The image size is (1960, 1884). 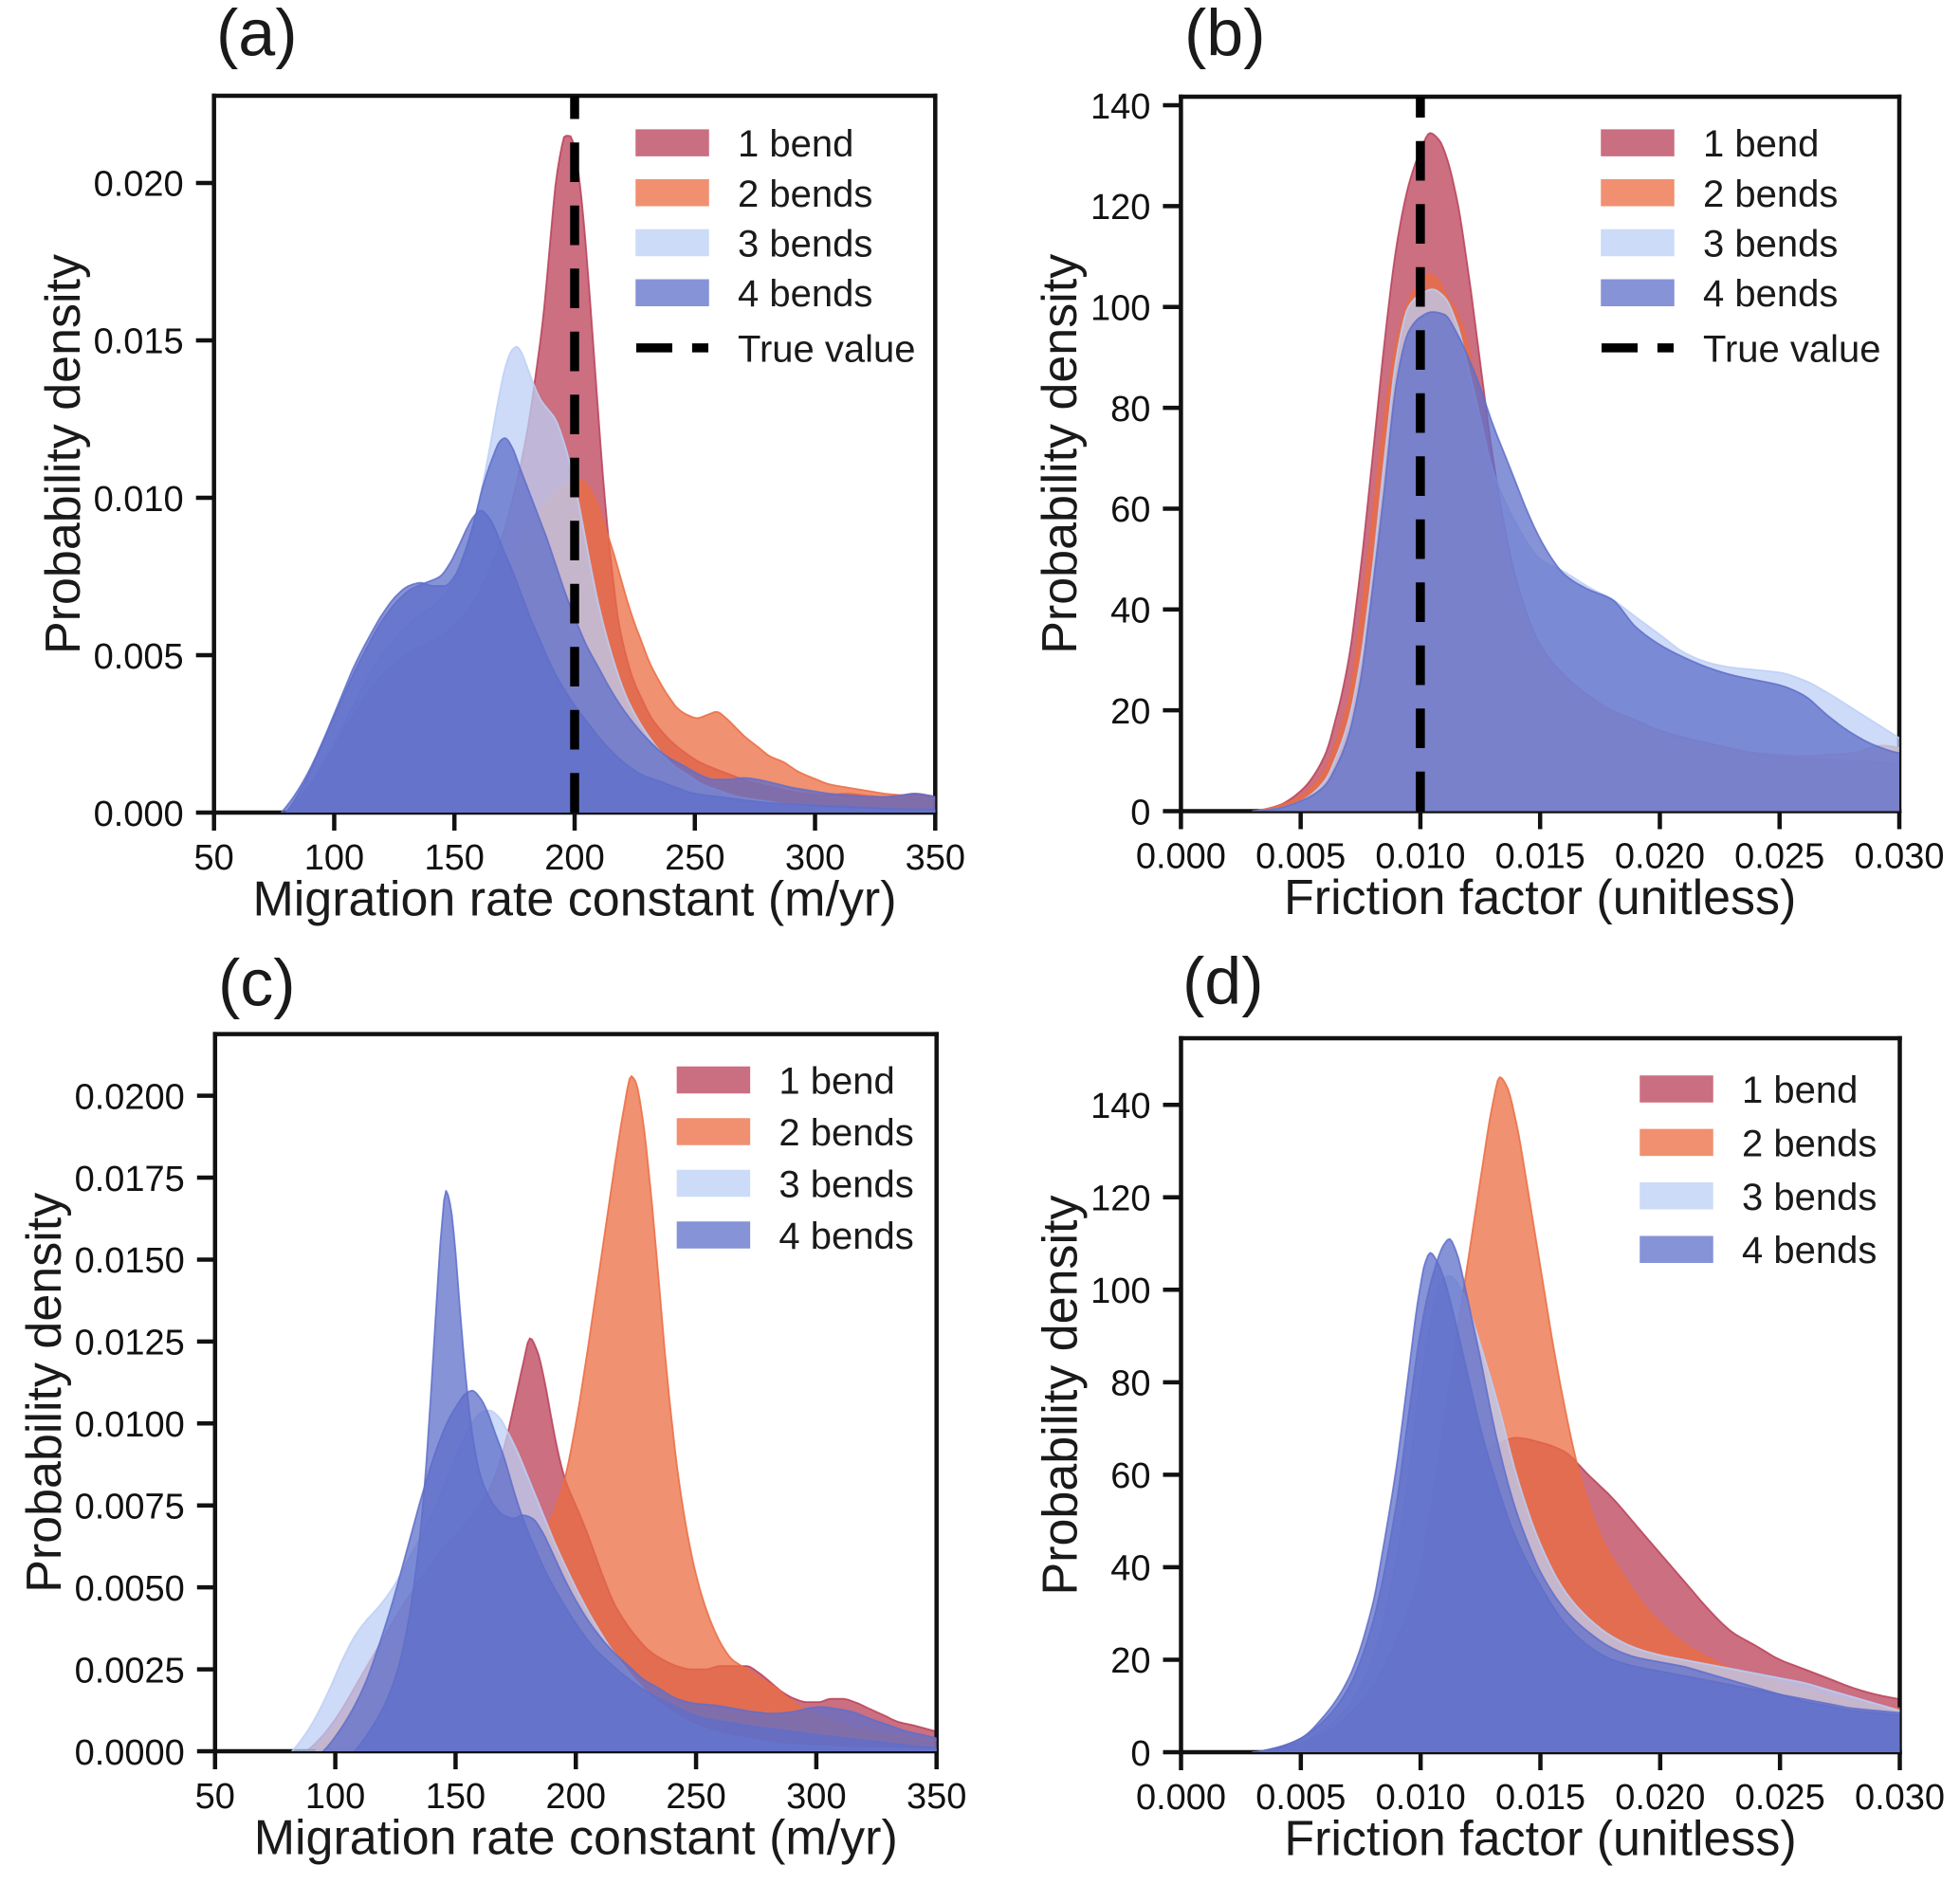 I want to click on svg-text: 0.0200, so click(x=130, y=1097).